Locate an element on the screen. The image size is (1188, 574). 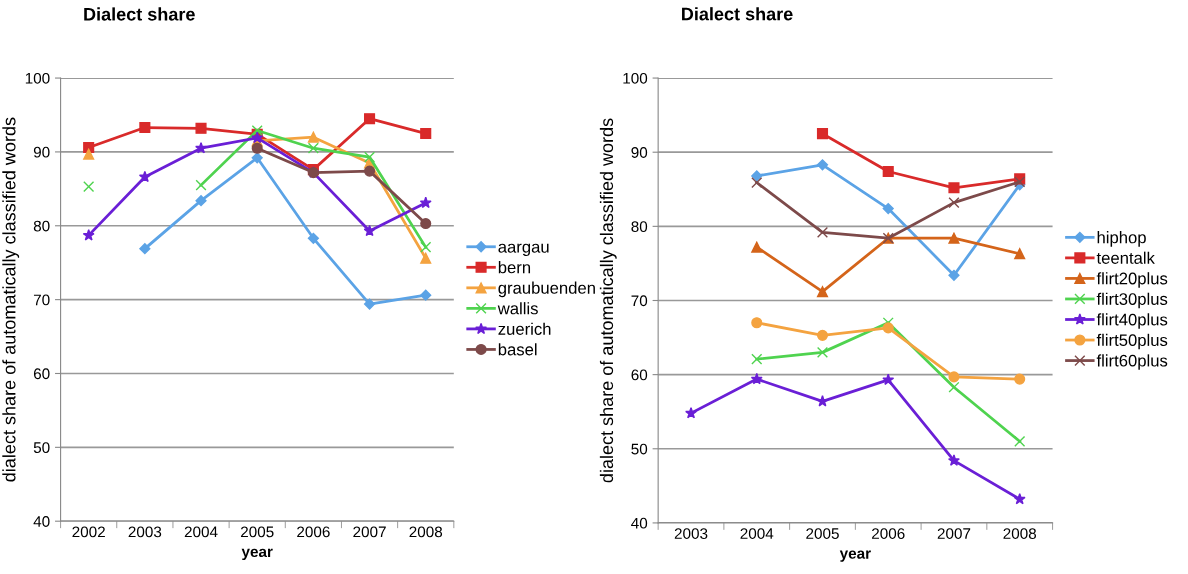
legend-label: flirt40plus is located at coordinates (1132, 321).